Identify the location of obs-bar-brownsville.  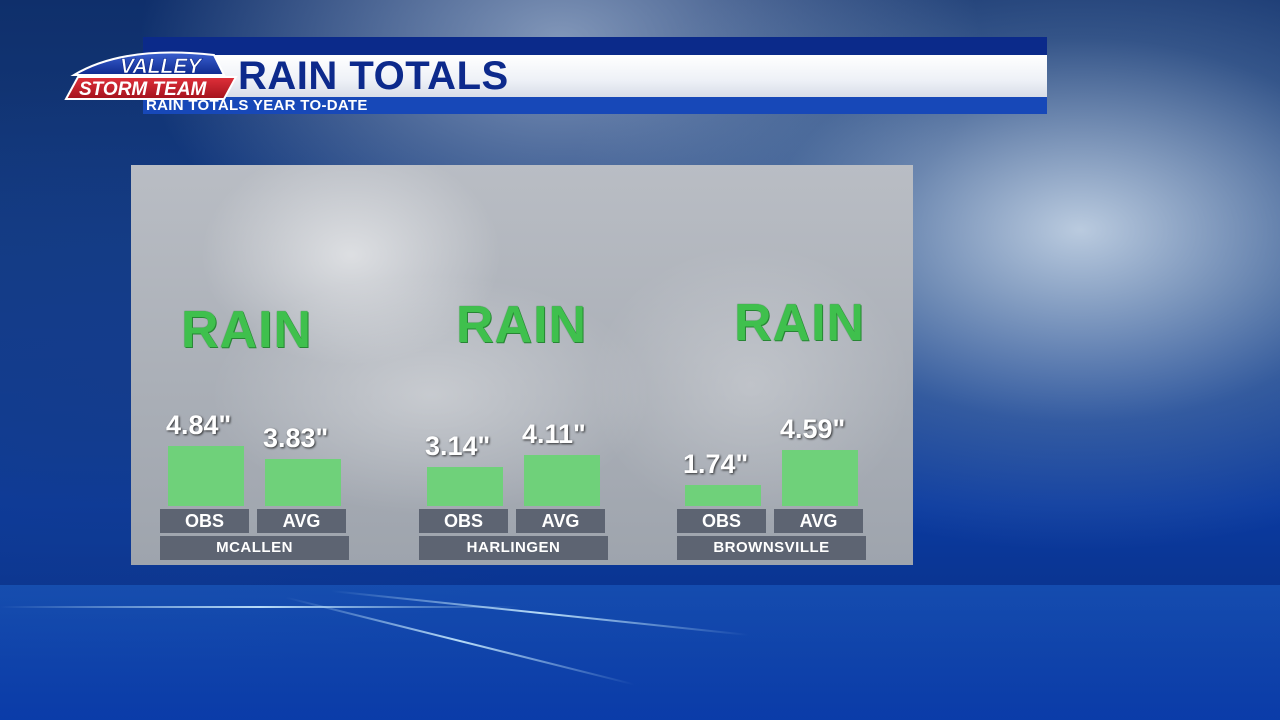
(723, 495).